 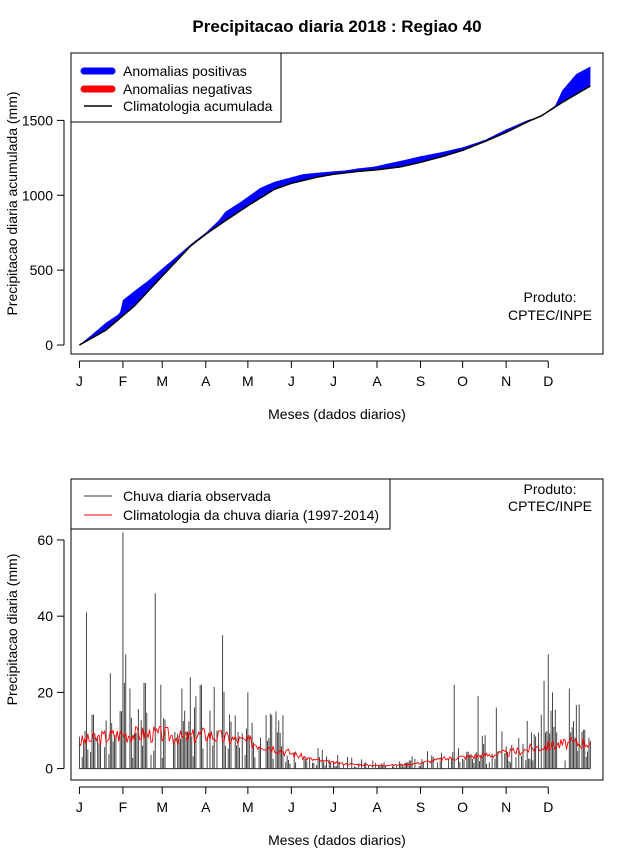 What do you see at coordinates (42, 270) in the screenshot?
I see `y-tick-label: 500` at bounding box center [42, 270].